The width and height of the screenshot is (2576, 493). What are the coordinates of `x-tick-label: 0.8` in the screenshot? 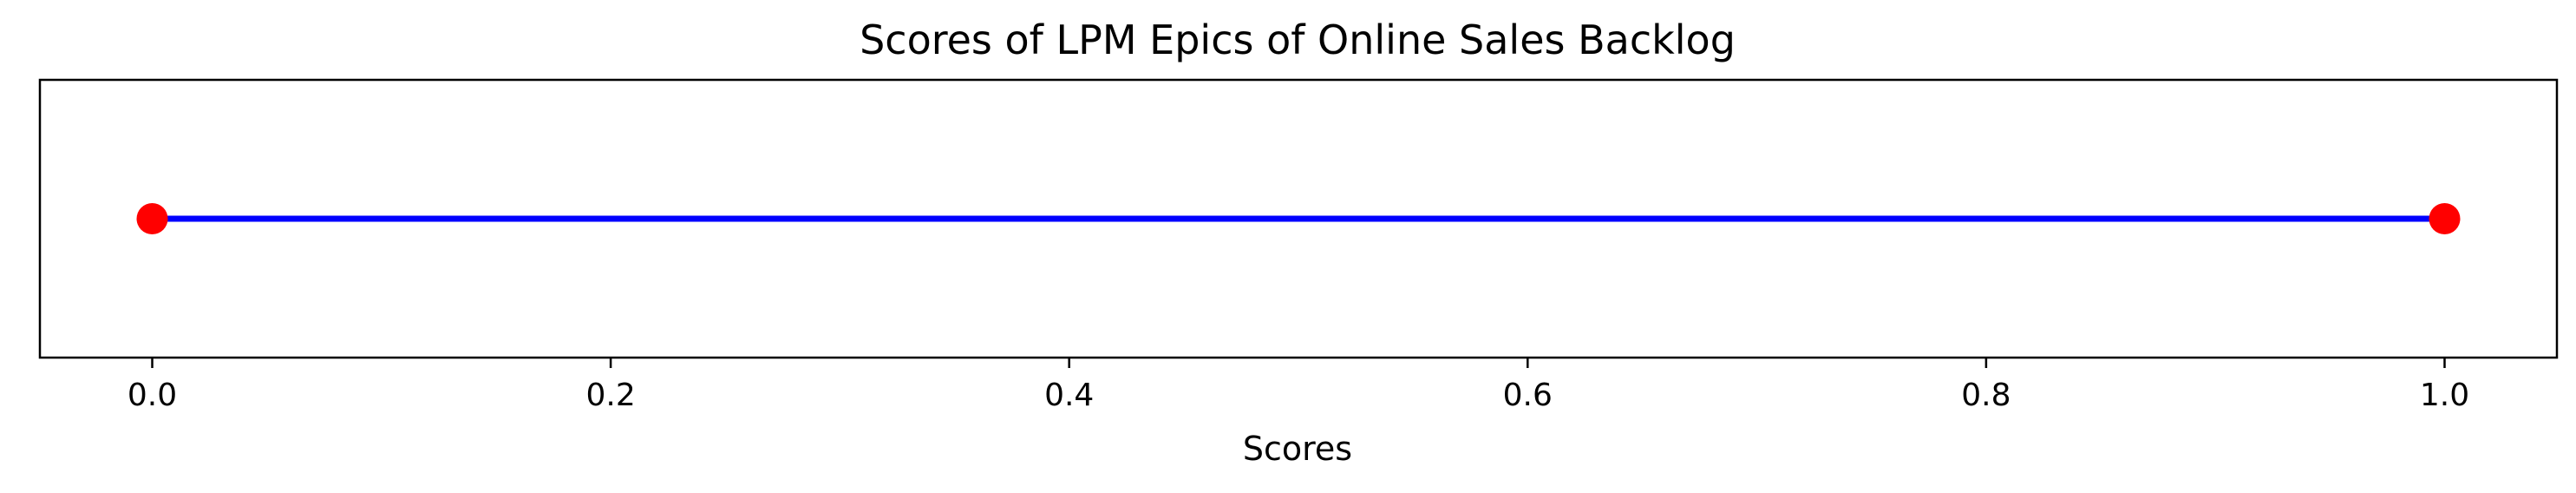 It's located at (1985, 396).